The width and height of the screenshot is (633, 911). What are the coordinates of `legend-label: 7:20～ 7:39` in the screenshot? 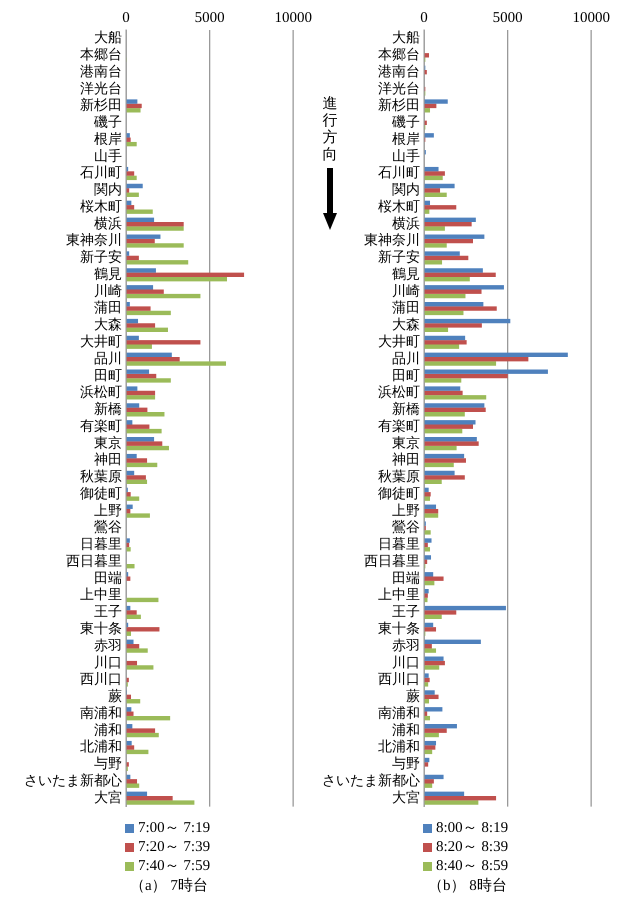 It's located at (174, 847).